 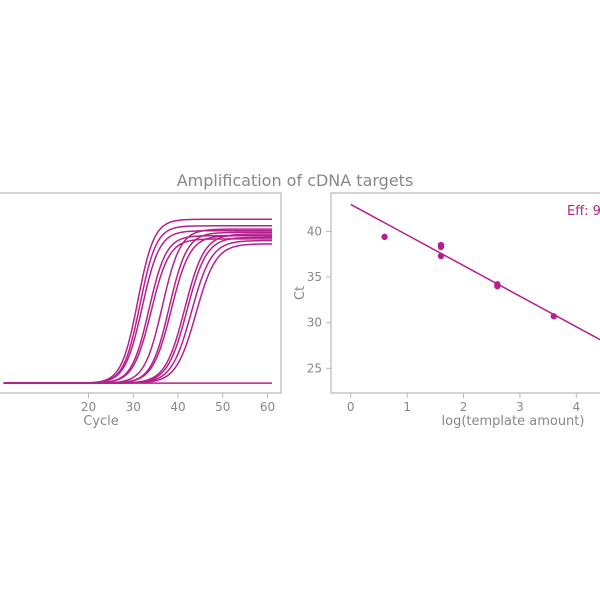 What do you see at coordinates (177, 407) in the screenshot?
I see `amplification-x-tick-label: 40` at bounding box center [177, 407].